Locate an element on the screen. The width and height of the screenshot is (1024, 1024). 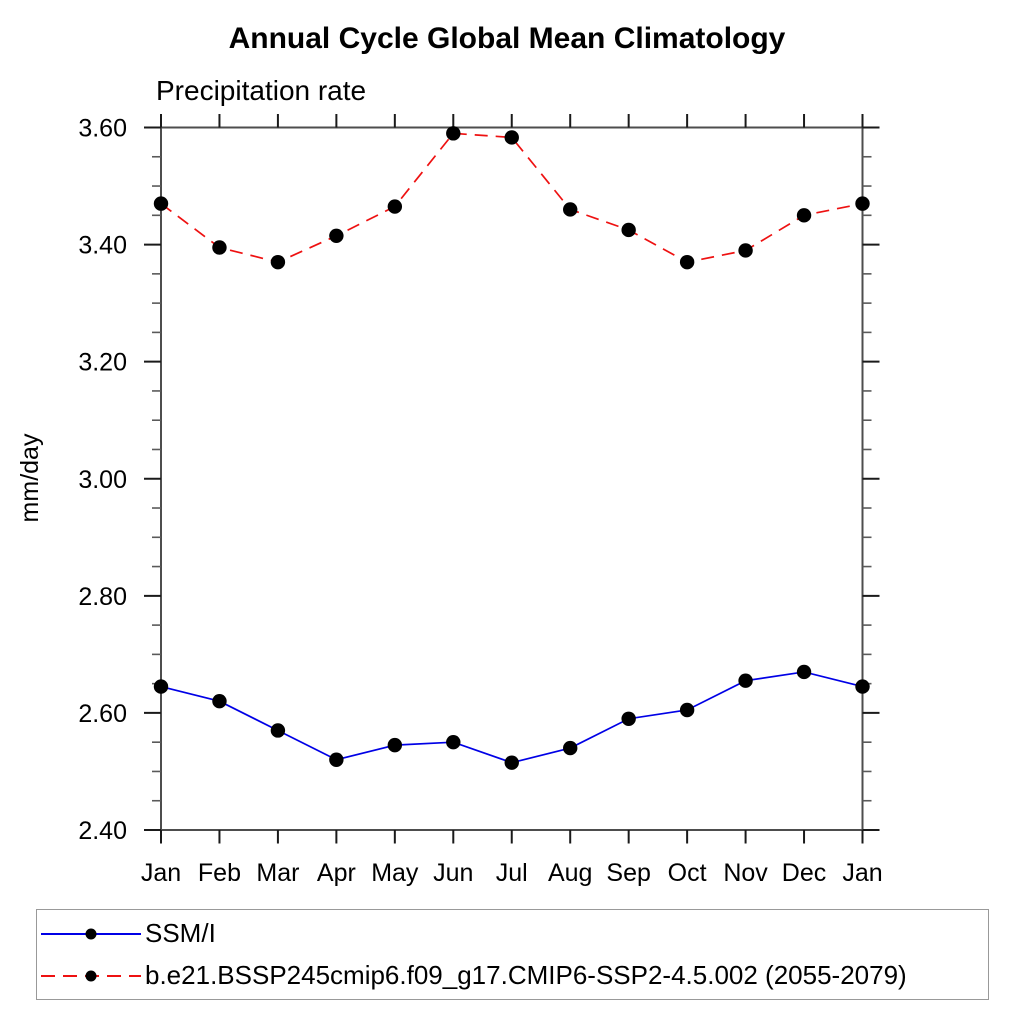
y-tick-label: 3.20 is located at coordinates (102, 363).